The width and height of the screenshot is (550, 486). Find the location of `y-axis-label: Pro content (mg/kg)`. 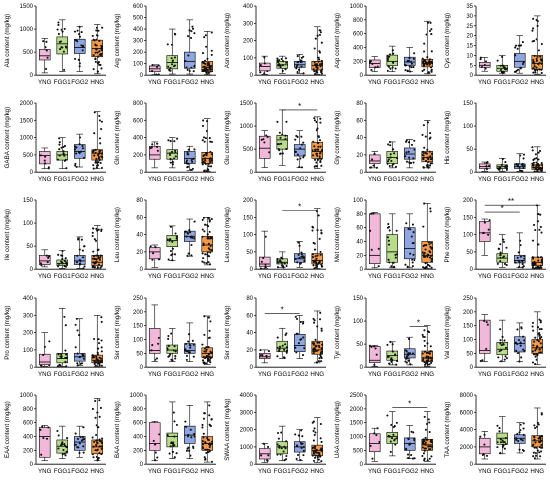

y-axis-label: Pro content (mg/kg) is located at coordinates (7, 332).